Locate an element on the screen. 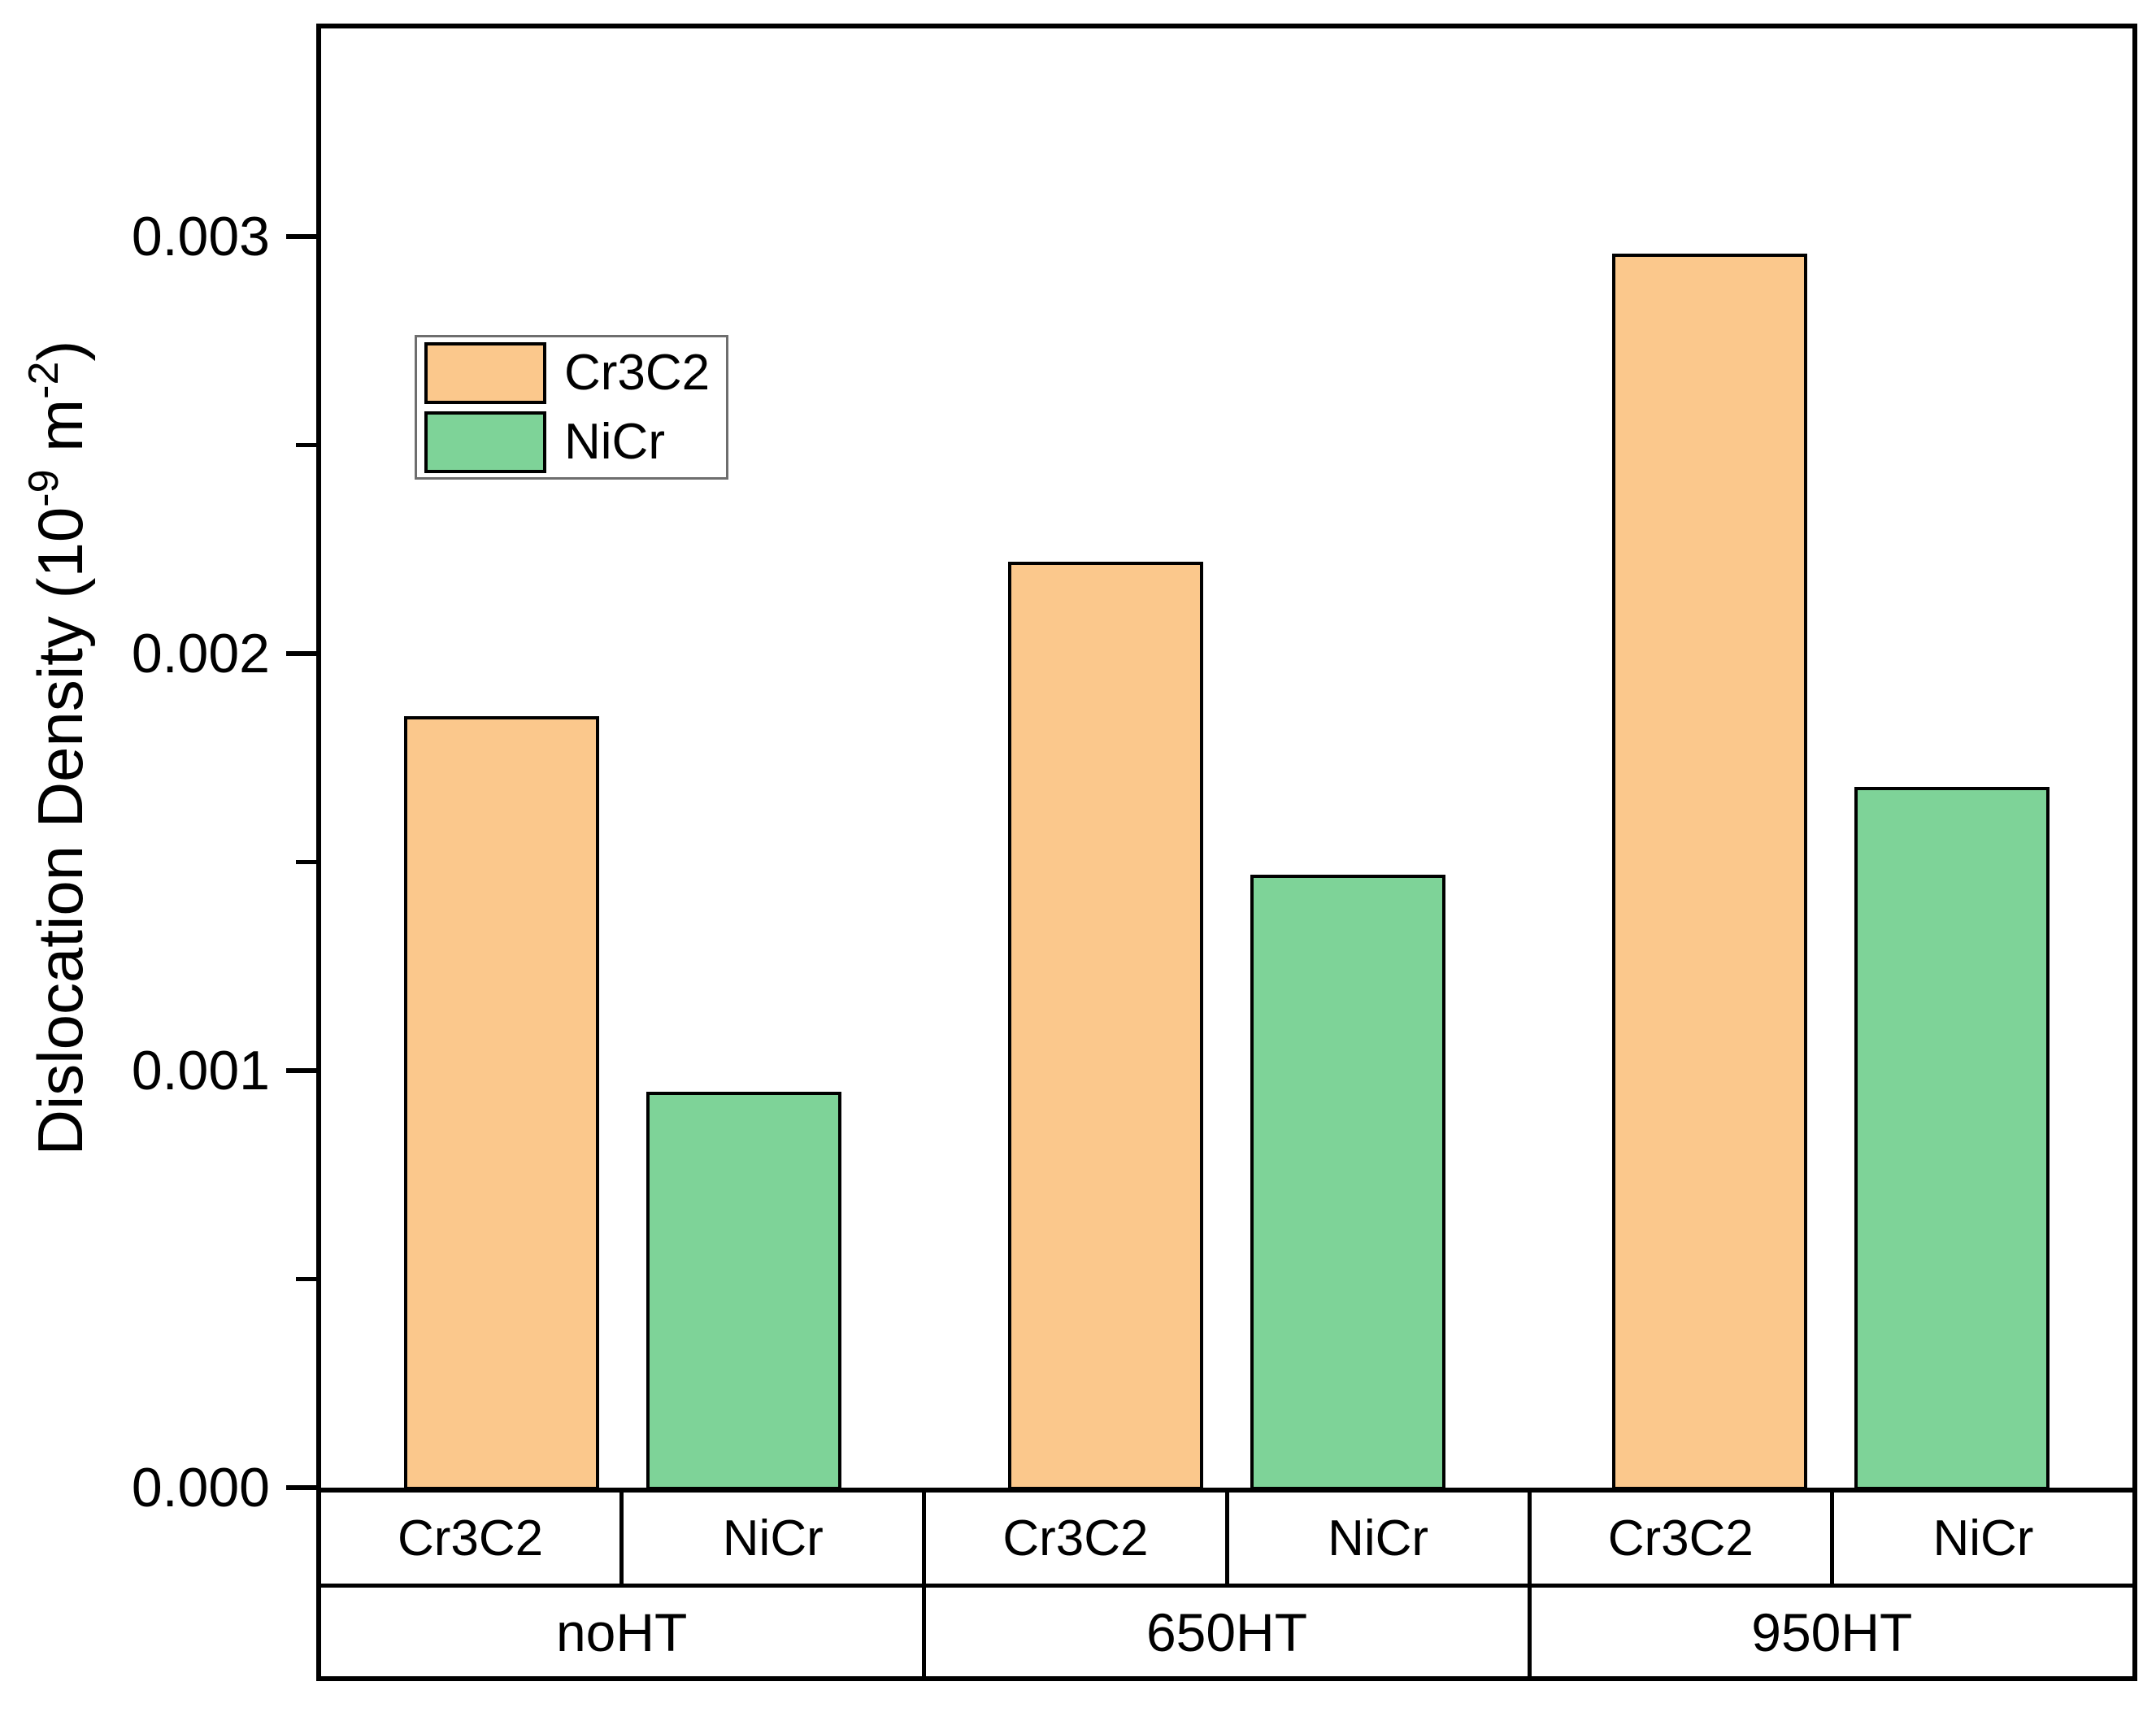 The image size is (2156, 1712). x-axis-subcategory-row: Cr3C2 NiCr Cr3C2 NiCr Cr3C2 NiCr is located at coordinates (1226, 1541).